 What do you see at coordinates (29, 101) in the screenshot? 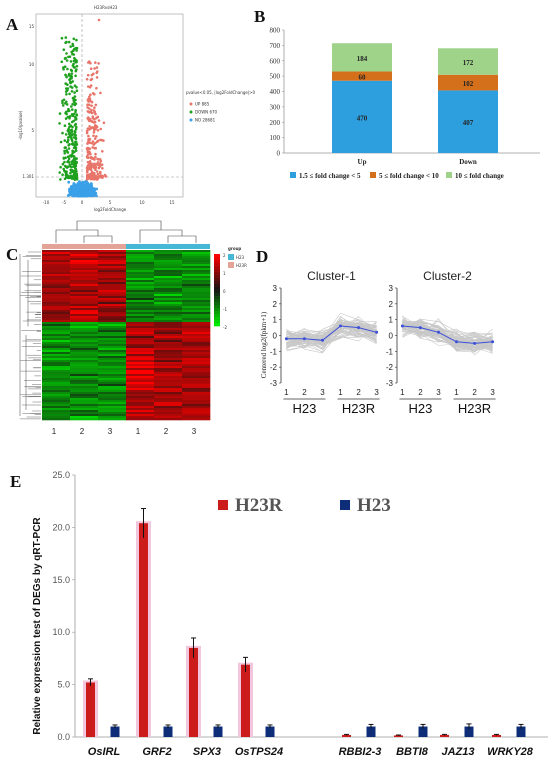
I see `volcano-yticks: 1.301 5 10 15` at bounding box center [29, 101].